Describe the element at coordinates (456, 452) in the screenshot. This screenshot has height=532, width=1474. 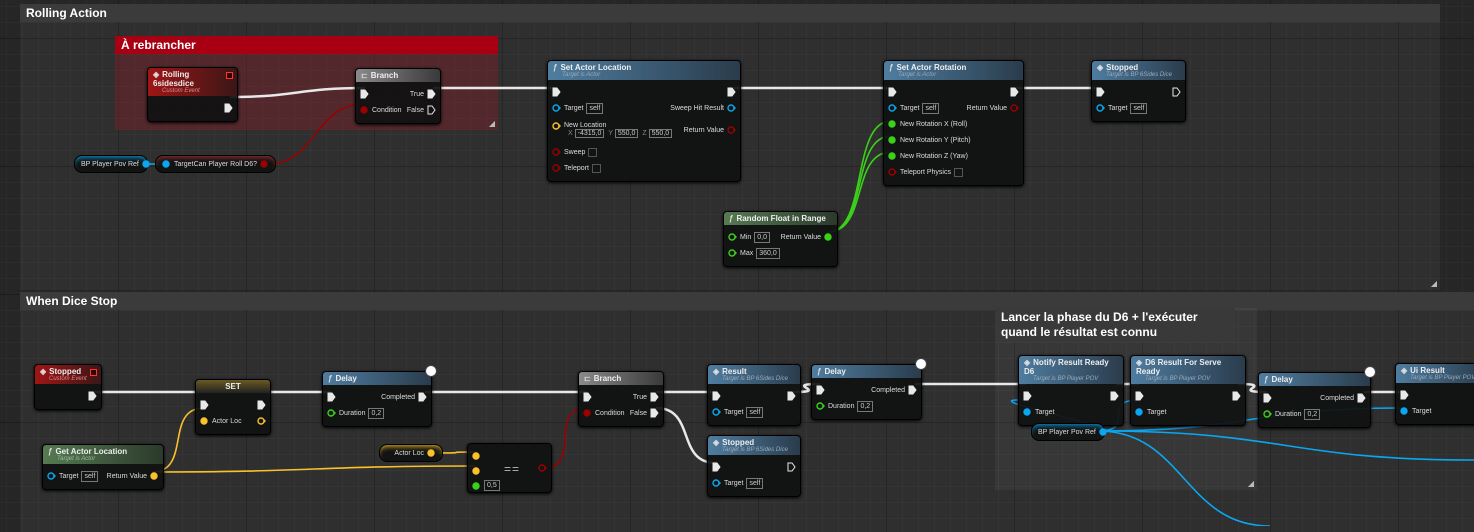
I see `vector-wire` at that location.